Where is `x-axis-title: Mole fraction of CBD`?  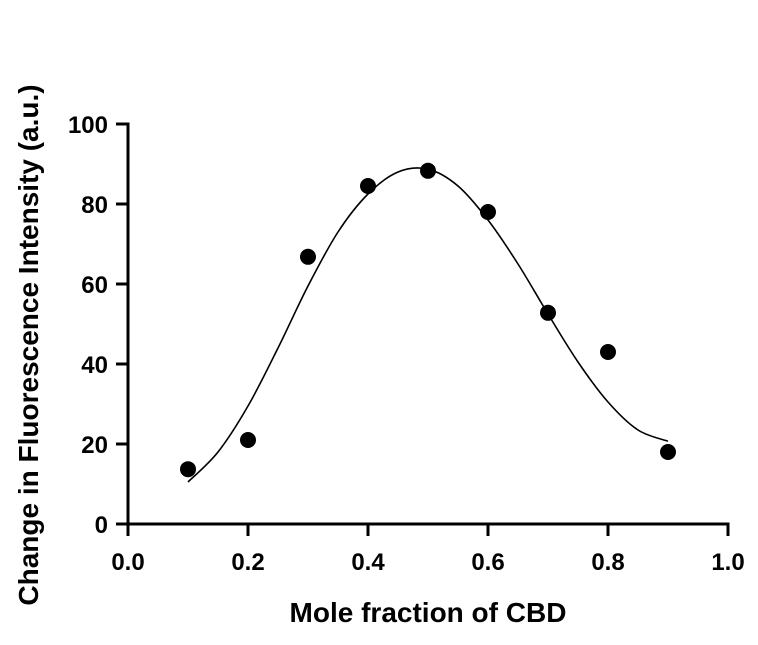
x-axis-title: Mole fraction of CBD is located at coordinates (428, 612).